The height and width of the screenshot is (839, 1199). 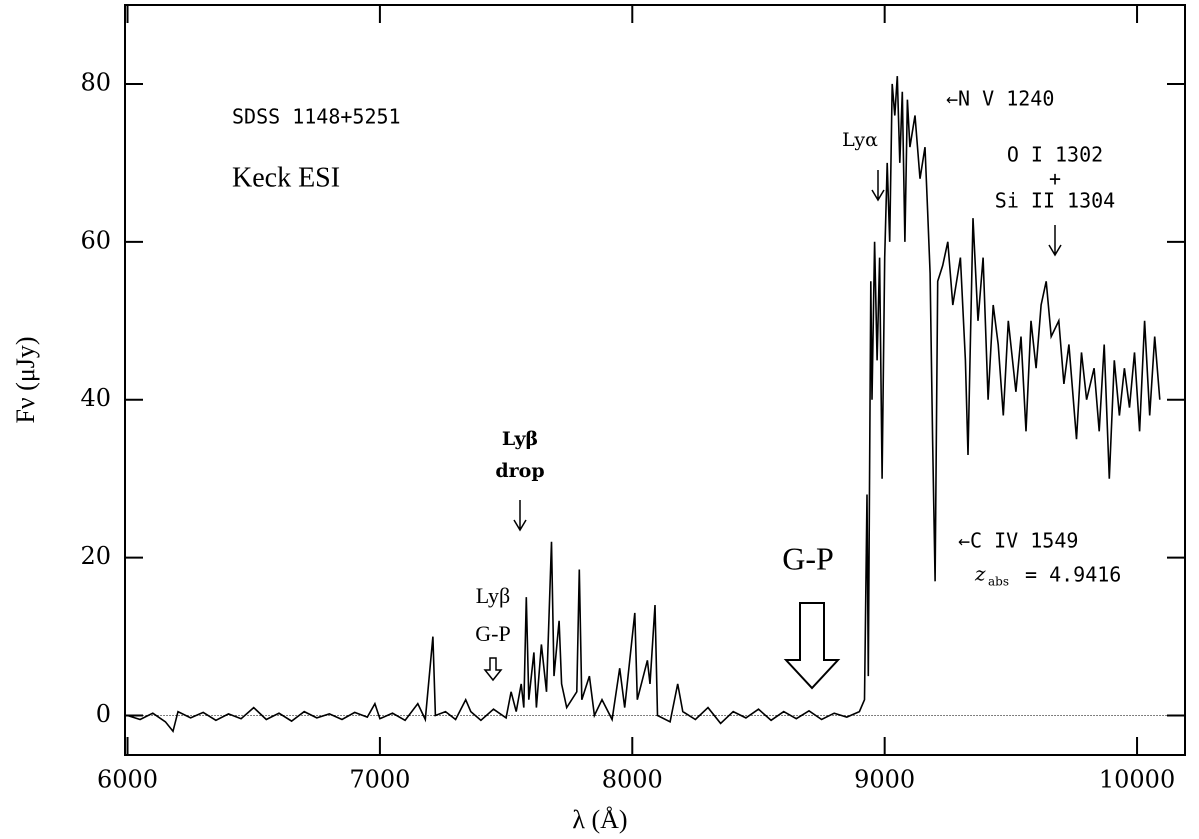 I want to click on annotation: drop, so click(x=519, y=471).